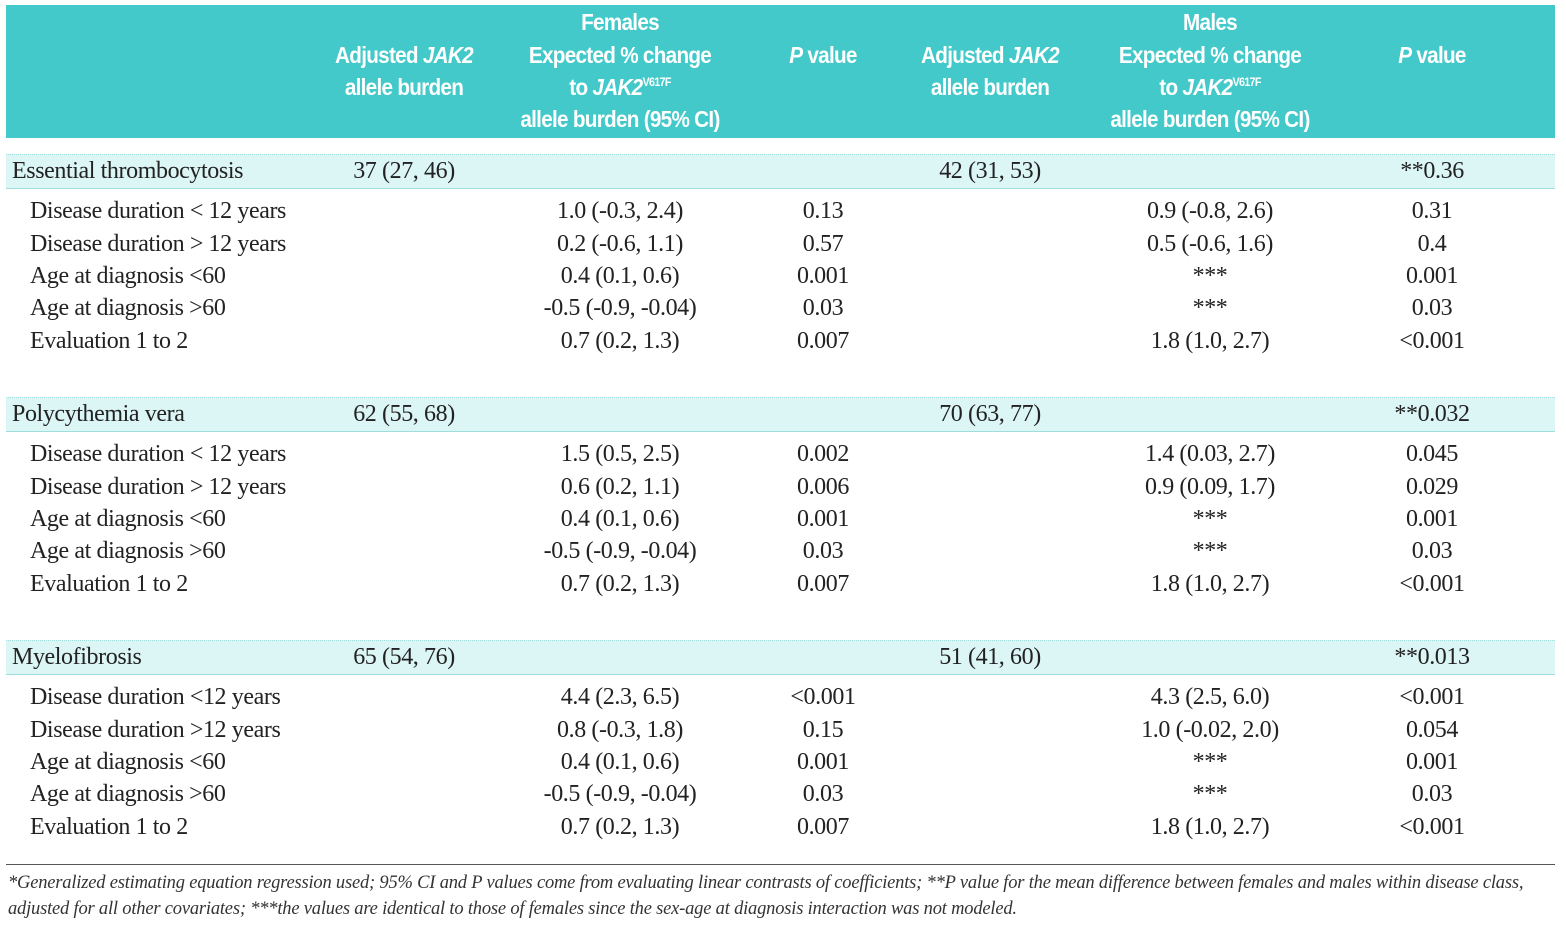 The image size is (1566, 930). What do you see at coordinates (990, 414) in the screenshot?
I see `male-burden: 70 (63, 77)` at bounding box center [990, 414].